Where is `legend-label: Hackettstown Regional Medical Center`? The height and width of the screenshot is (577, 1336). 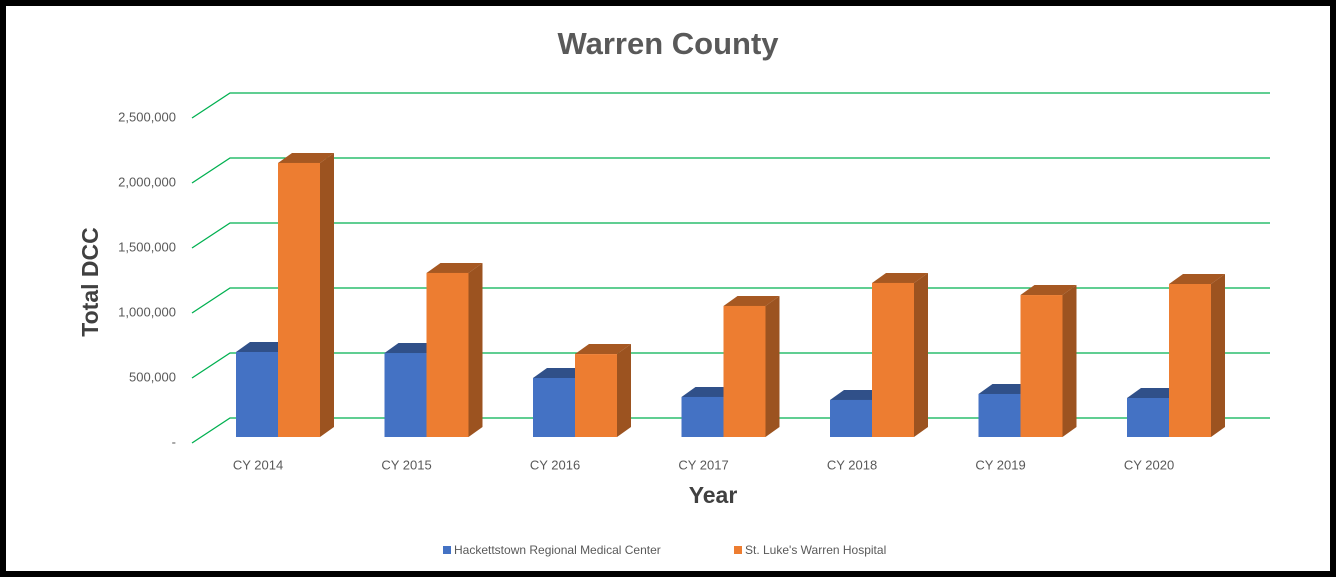 legend-label: Hackettstown Regional Medical Center is located at coordinates (557, 550).